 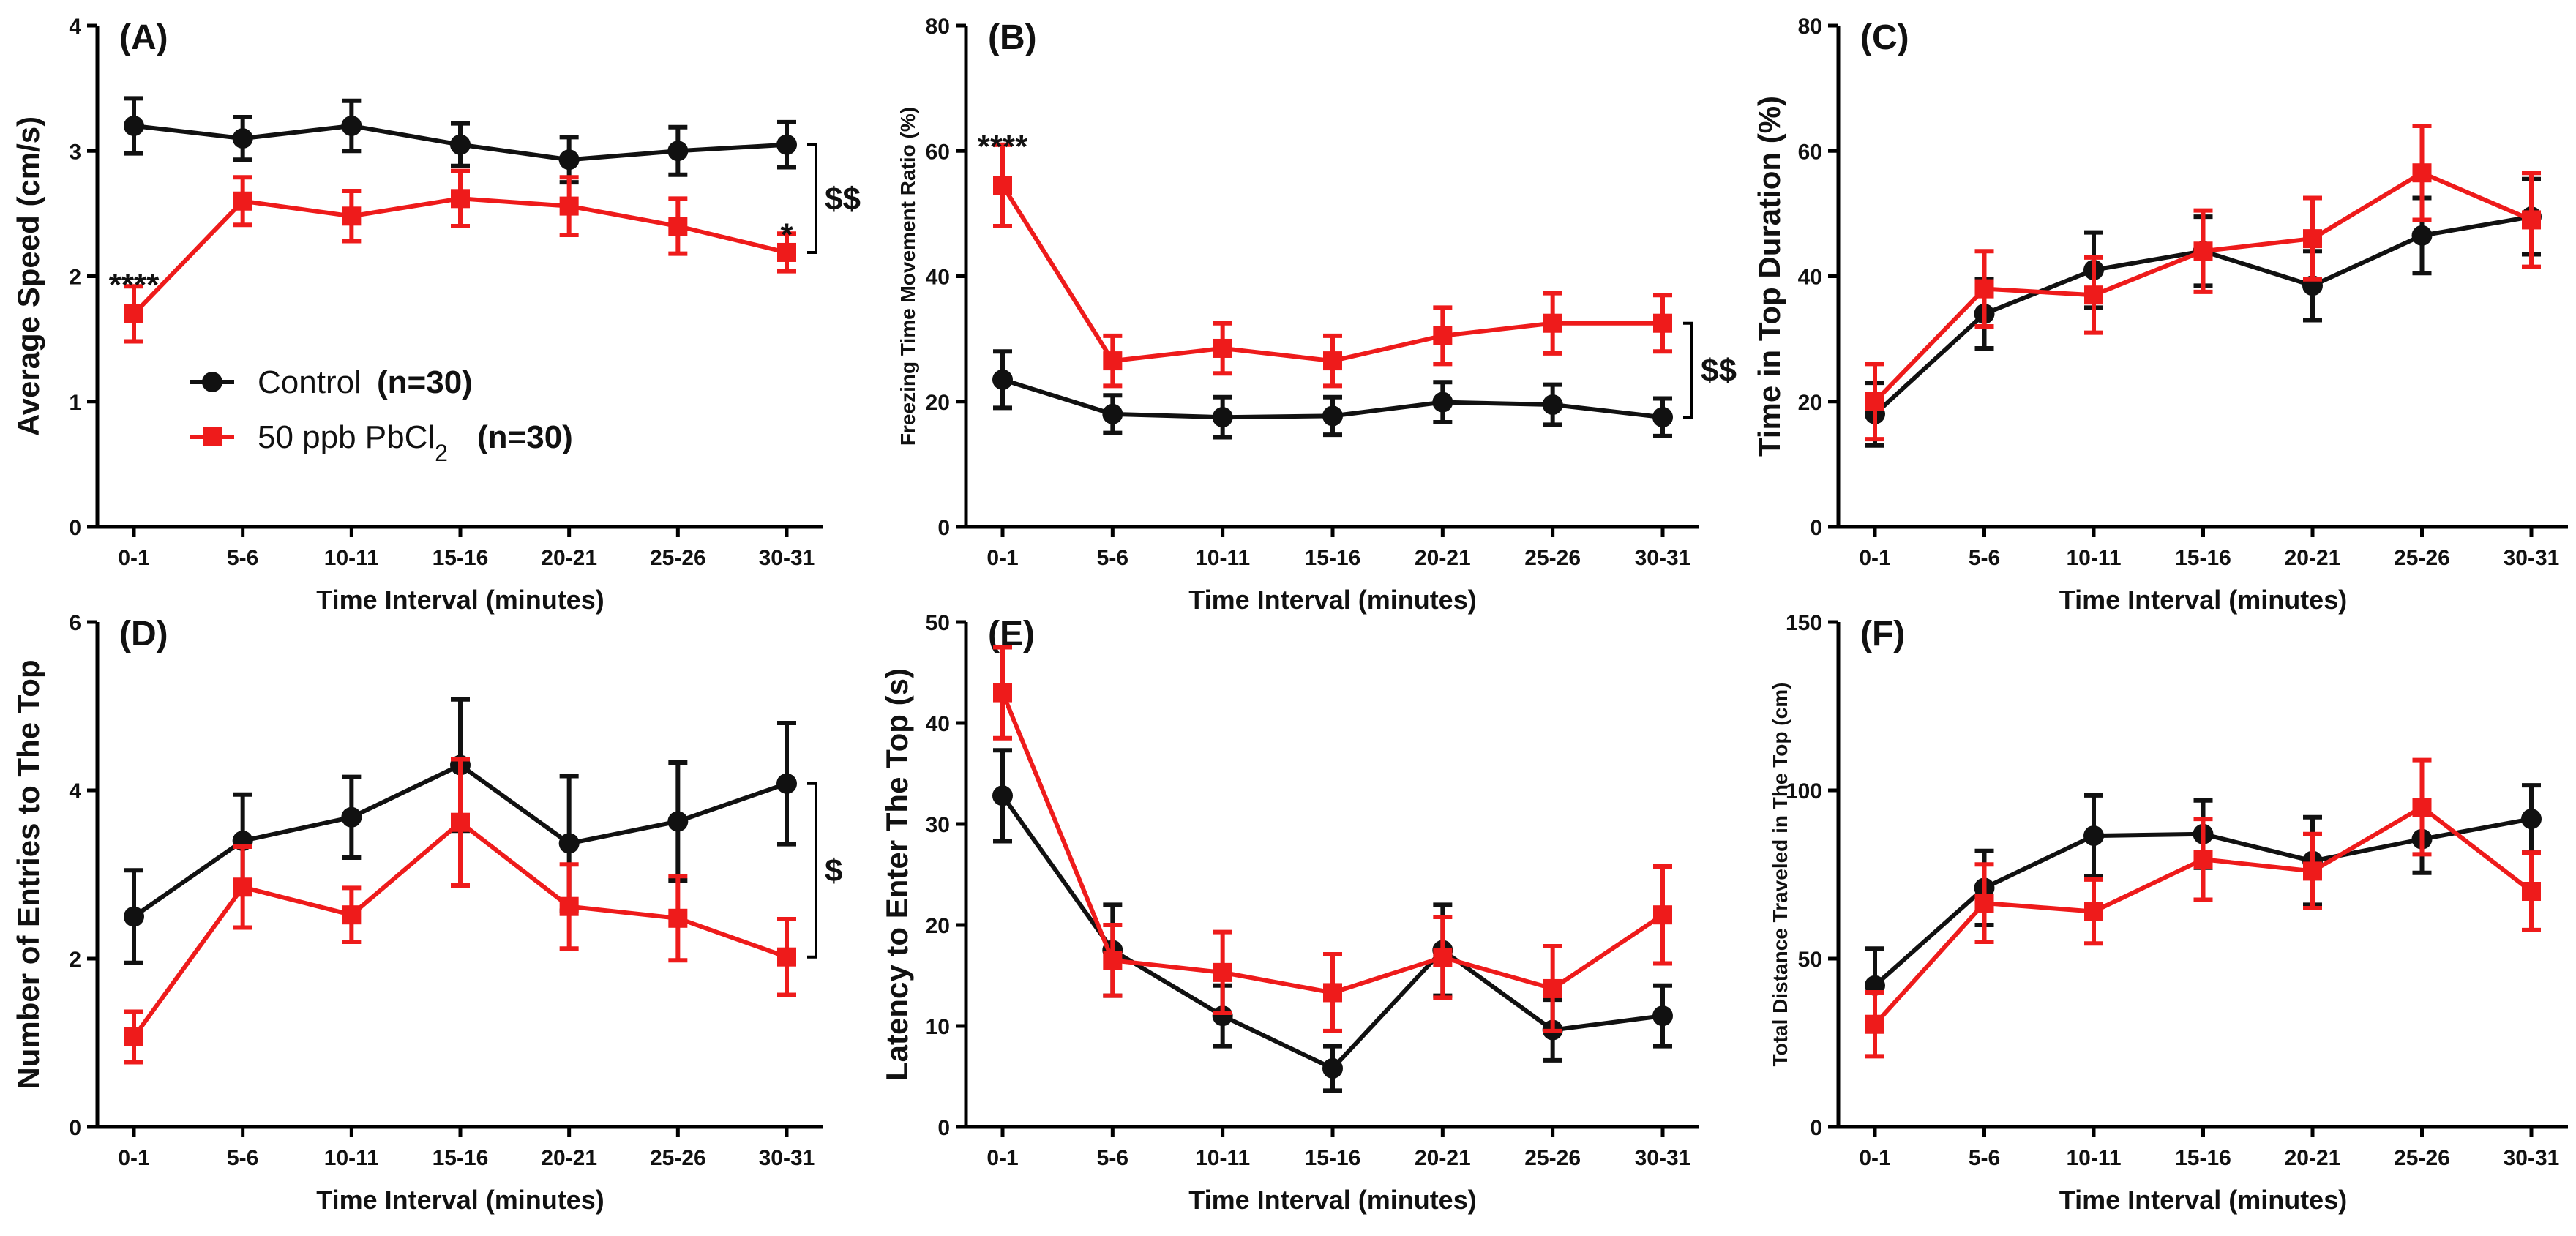 What do you see at coordinates (812, 870) in the screenshot?
I see `significance-bracket` at bounding box center [812, 870].